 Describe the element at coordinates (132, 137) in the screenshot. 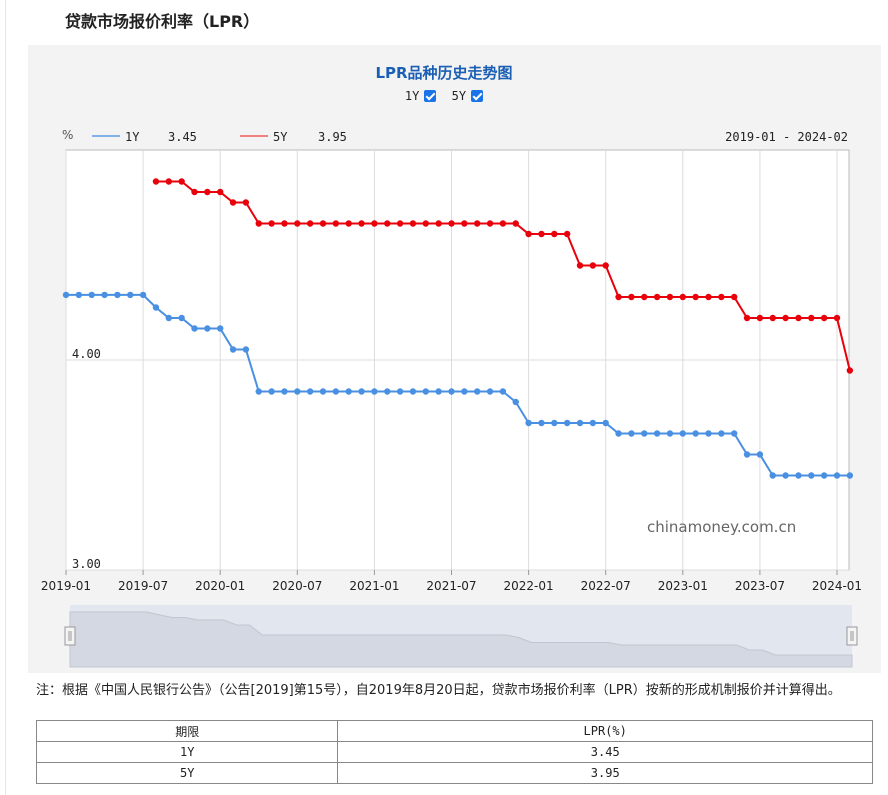

I see `legend-name-1y: 1Y` at that location.